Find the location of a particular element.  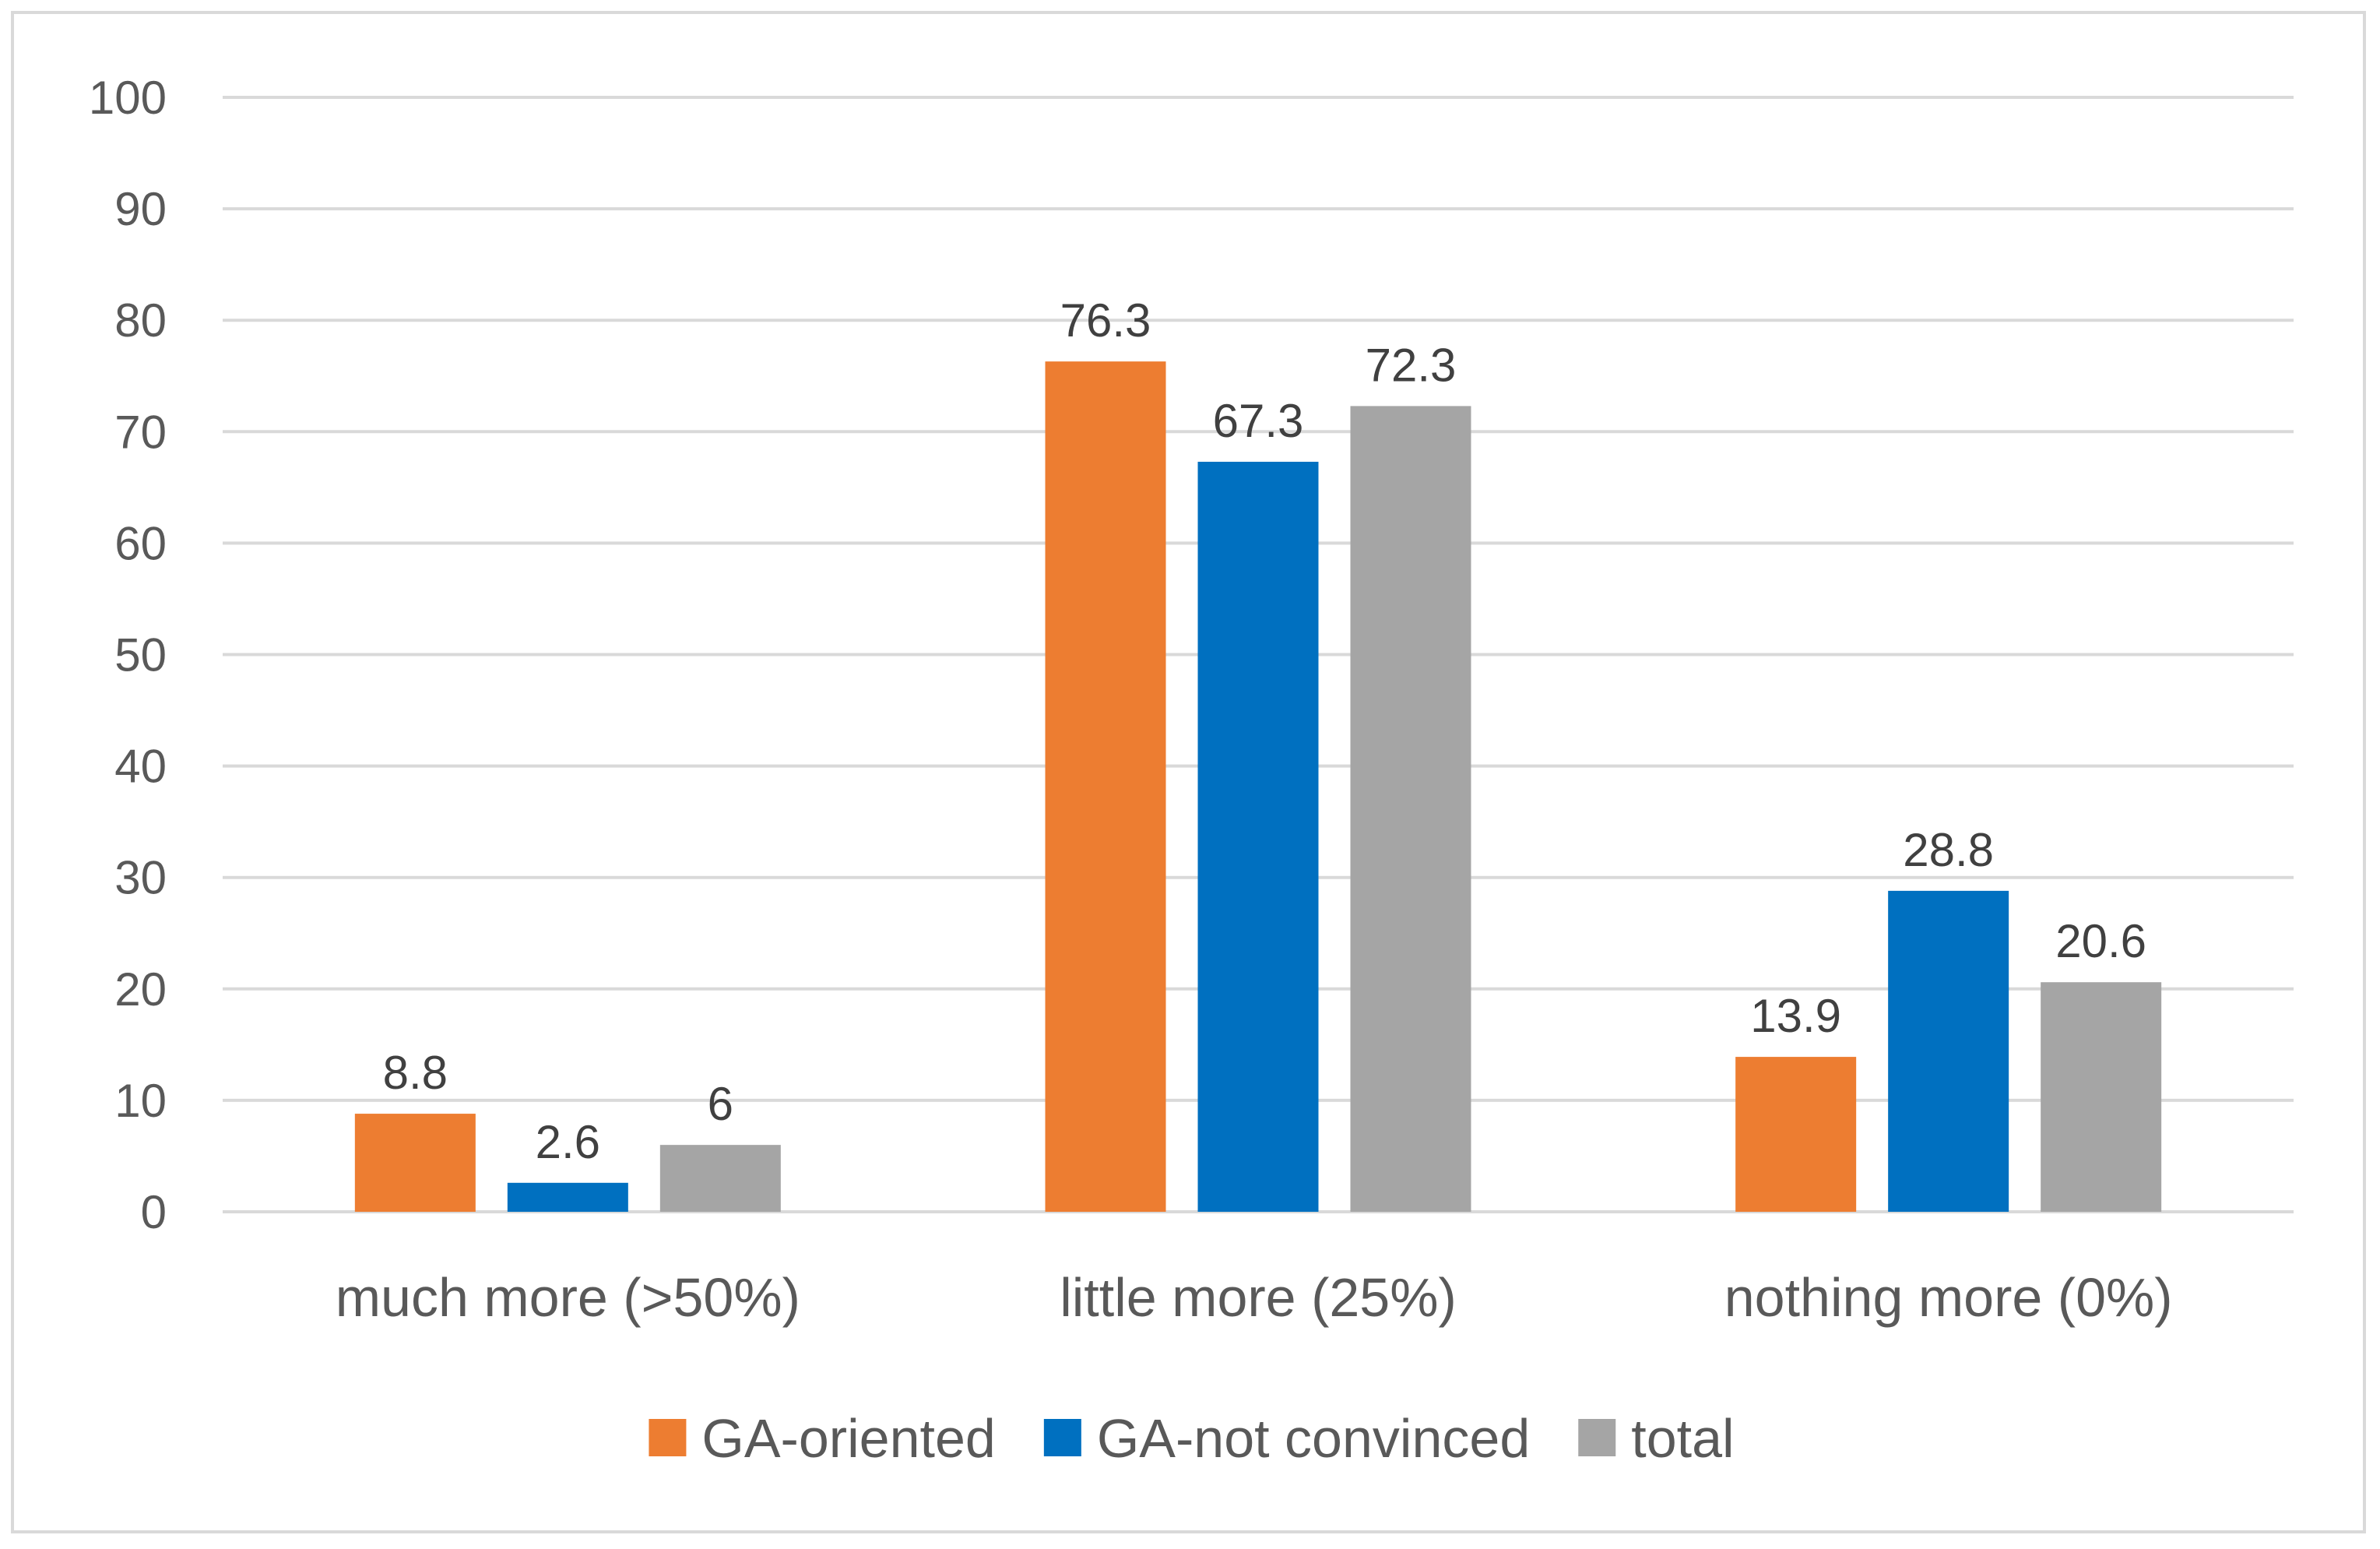

legend-item-total: total is located at coordinates (1657, 1438).